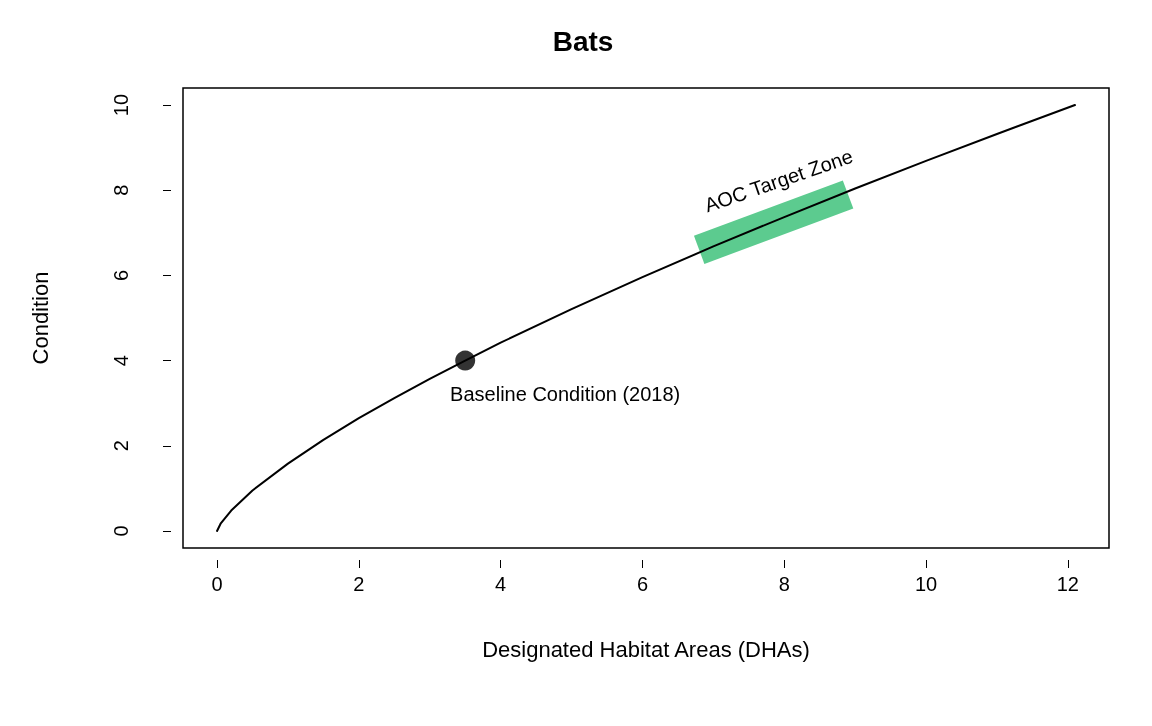  What do you see at coordinates (926, 584) in the screenshot?
I see `x-tick-label: 10` at bounding box center [926, 584].